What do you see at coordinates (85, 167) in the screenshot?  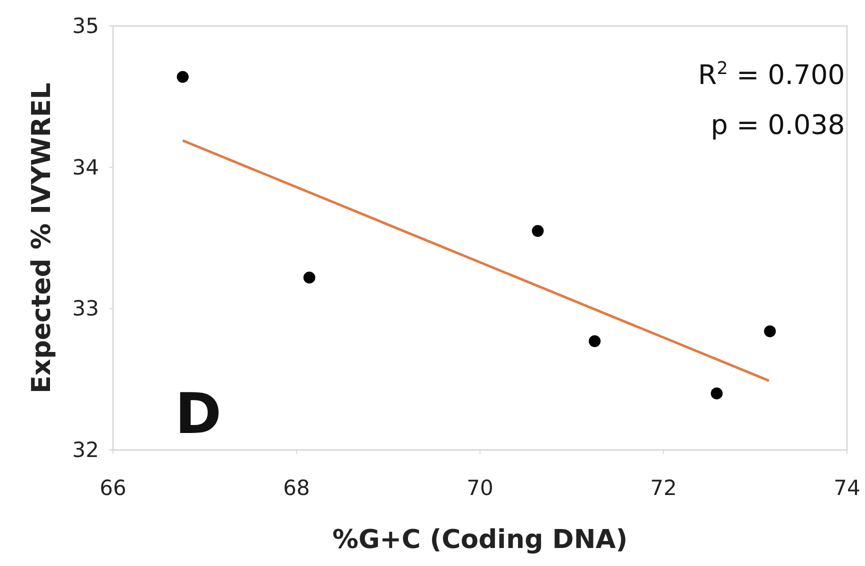 I see `y-tick-label: 34` at bounding box center [85, 167].